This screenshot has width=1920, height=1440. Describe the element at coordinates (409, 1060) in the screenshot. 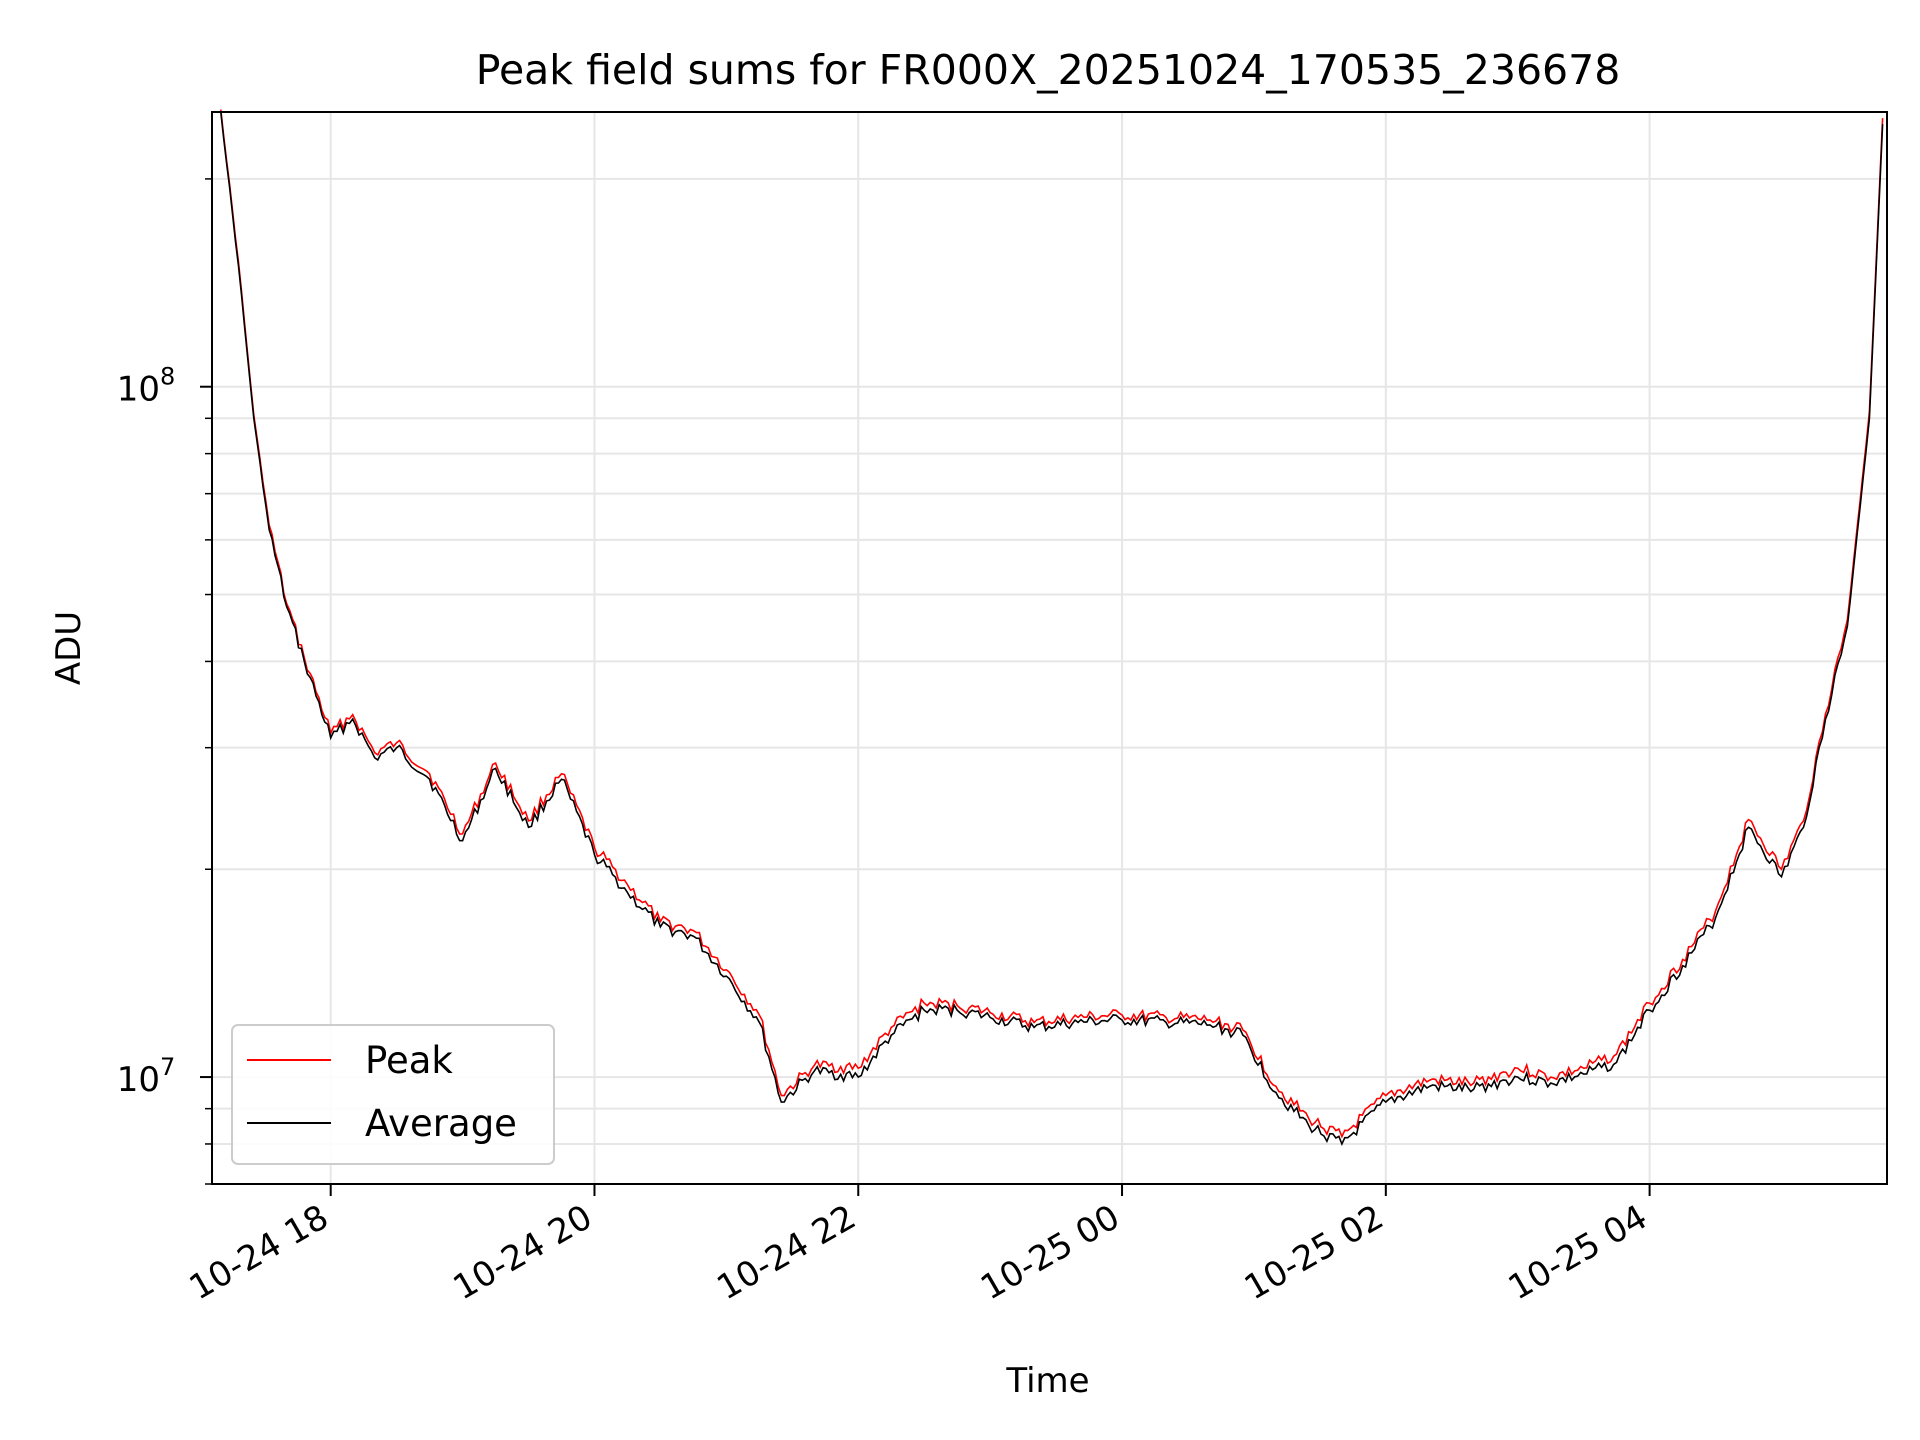

I see `legend-label-peak: Peak` at that location.